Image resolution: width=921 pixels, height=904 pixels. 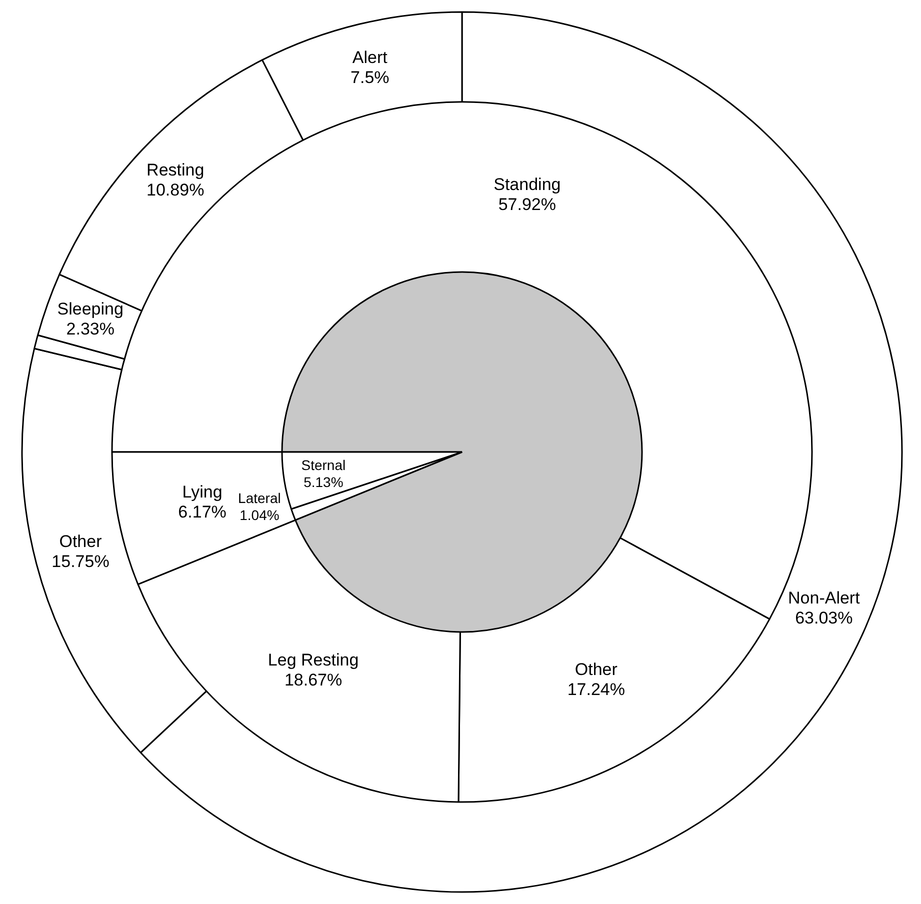 I want to click on slice-label: Non-Alert, so click(x=824, y=598).